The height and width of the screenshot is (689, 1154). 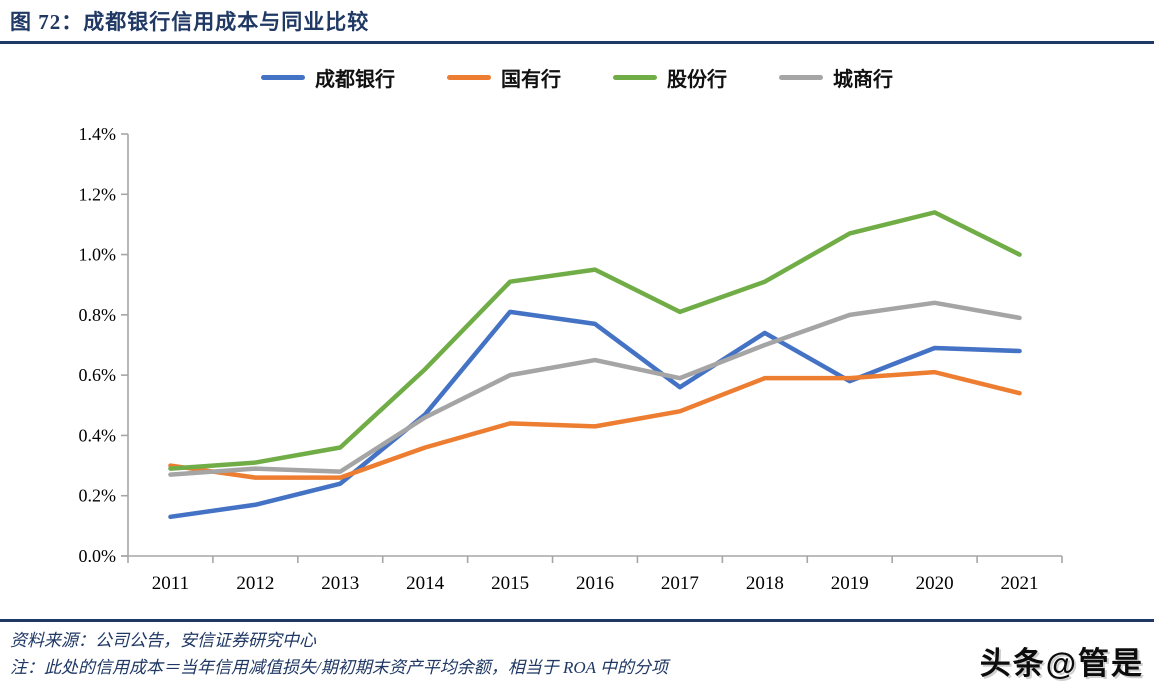 What do you see at coordinates (255, 583) in the screenshot?
I see `x-tick-label: 2012` at bounding box center [255, 583].